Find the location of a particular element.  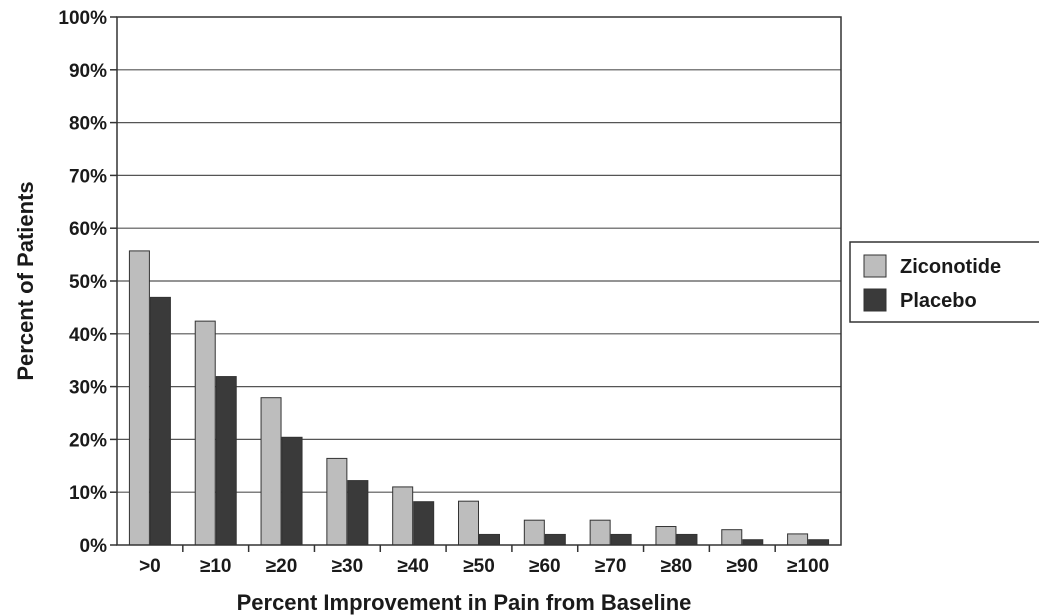

x-tick-label: ≥30 is located at coordinates (348, 566).